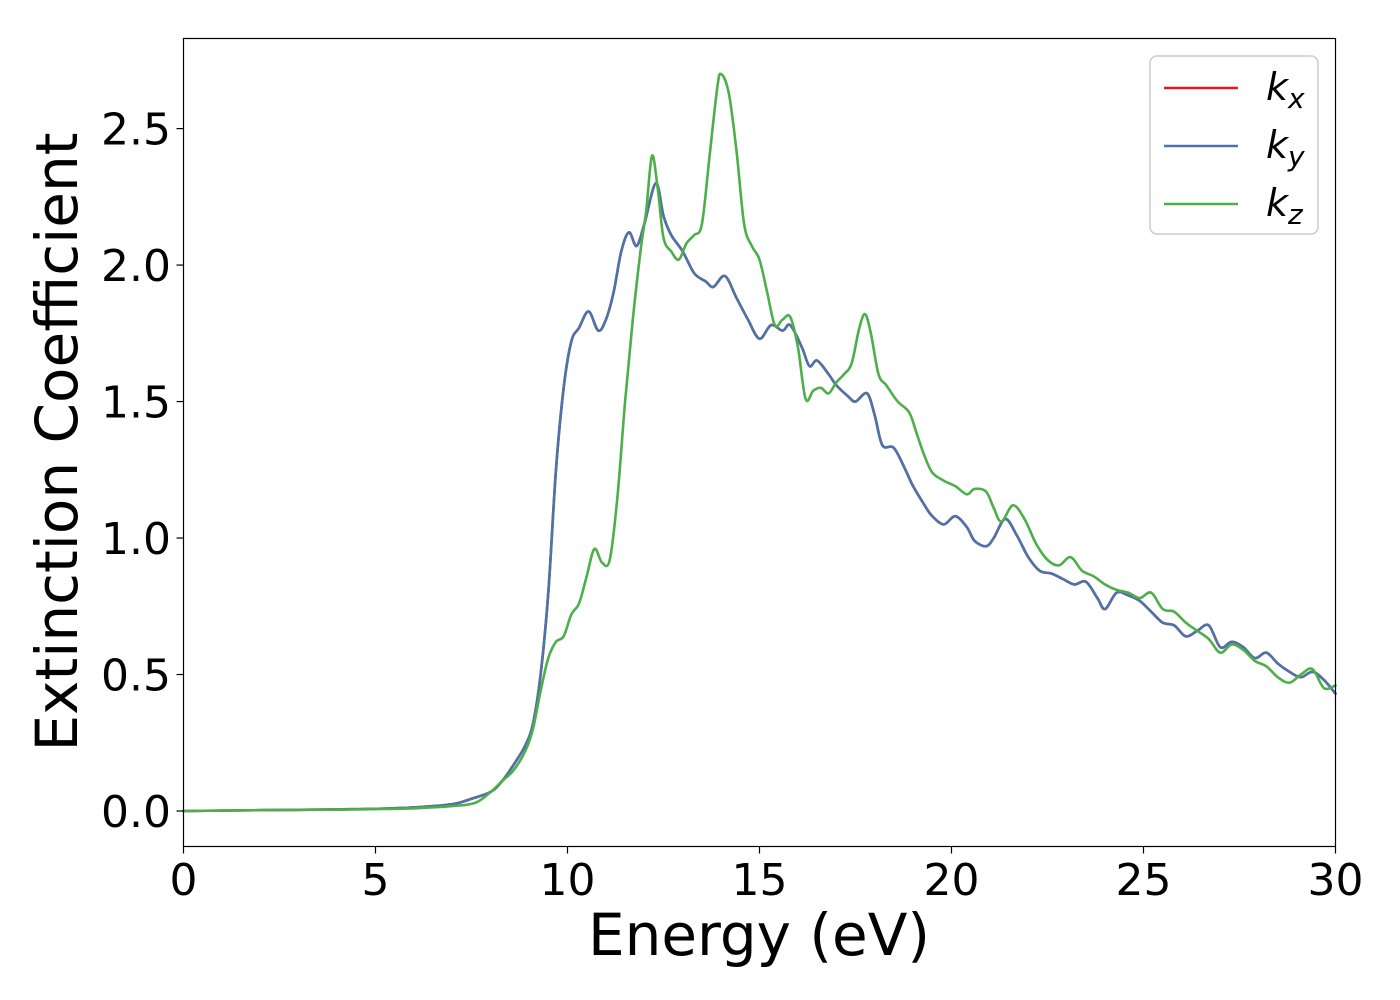 This screenshot has width=1400, height=1000. I want to click on y-tick-label: 2.0, so click(136, 266).